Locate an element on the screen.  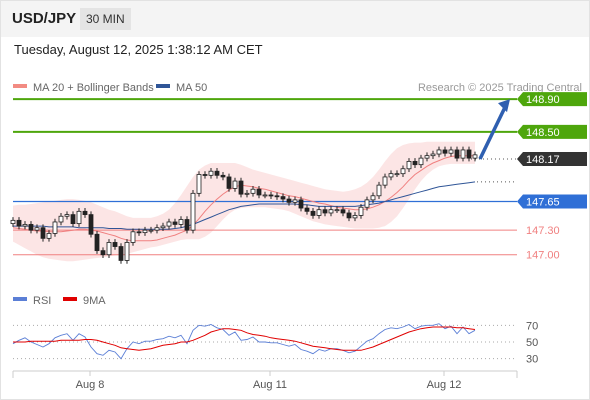
level-tag-text: 148.17 is located at coordinates (543, 160).